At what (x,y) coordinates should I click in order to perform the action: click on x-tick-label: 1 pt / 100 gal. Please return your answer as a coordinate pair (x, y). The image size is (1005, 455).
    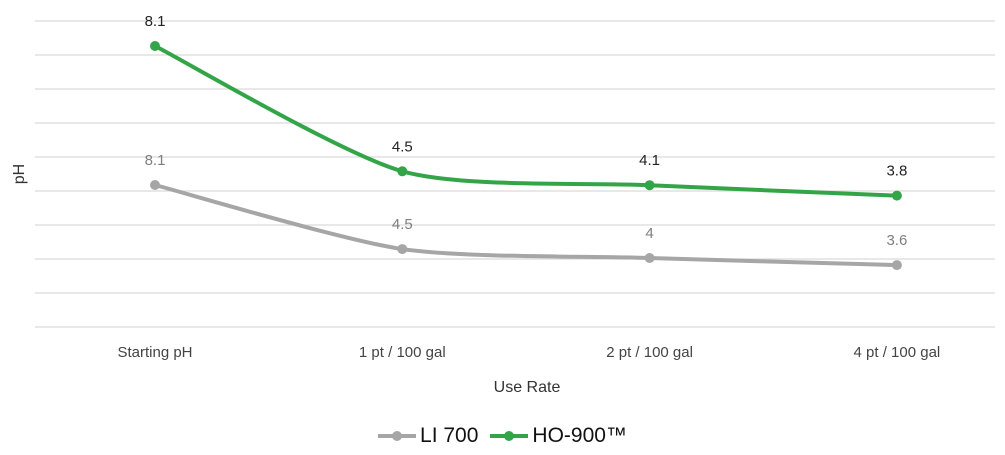
    Looking at the image, I should click on (402, 352).